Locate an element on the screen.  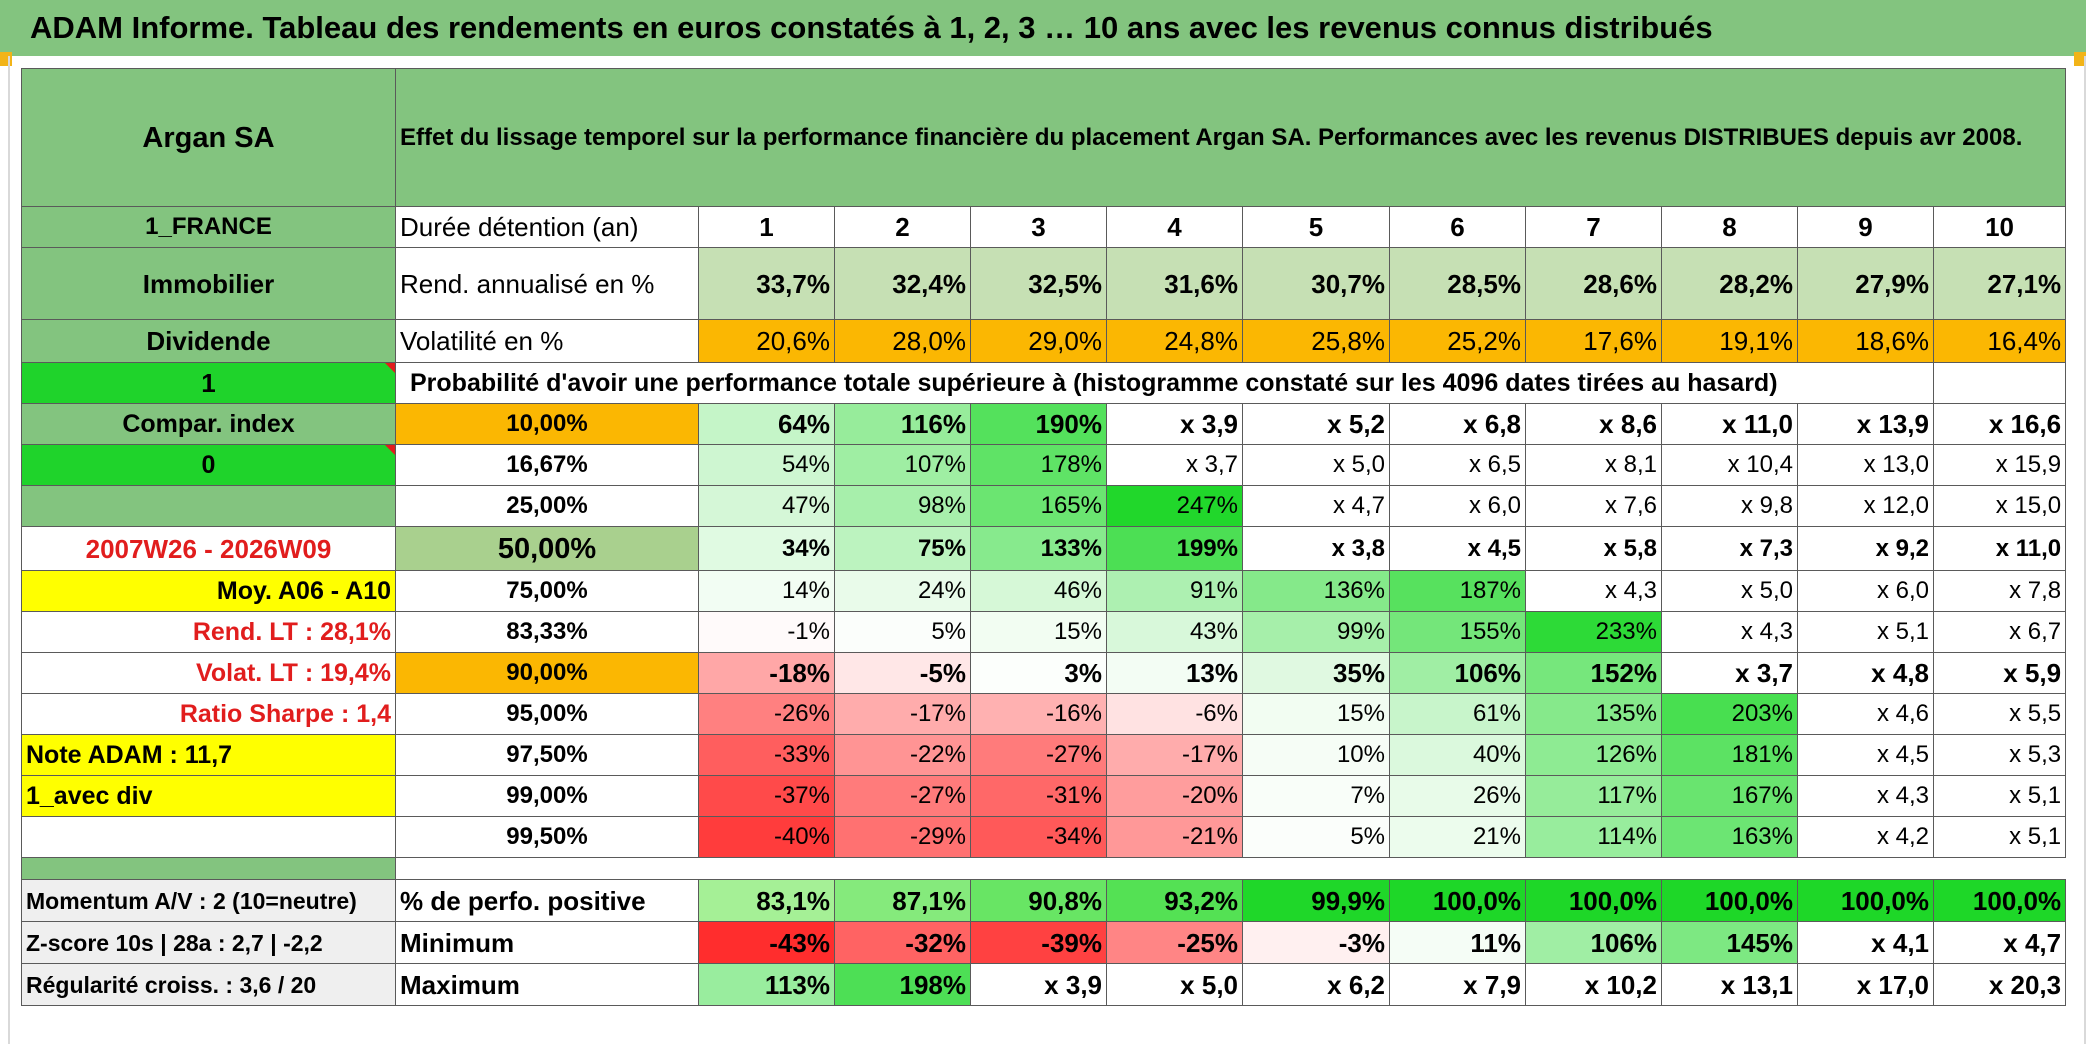
prob-value: -27% is located at coordinates (902, 796).